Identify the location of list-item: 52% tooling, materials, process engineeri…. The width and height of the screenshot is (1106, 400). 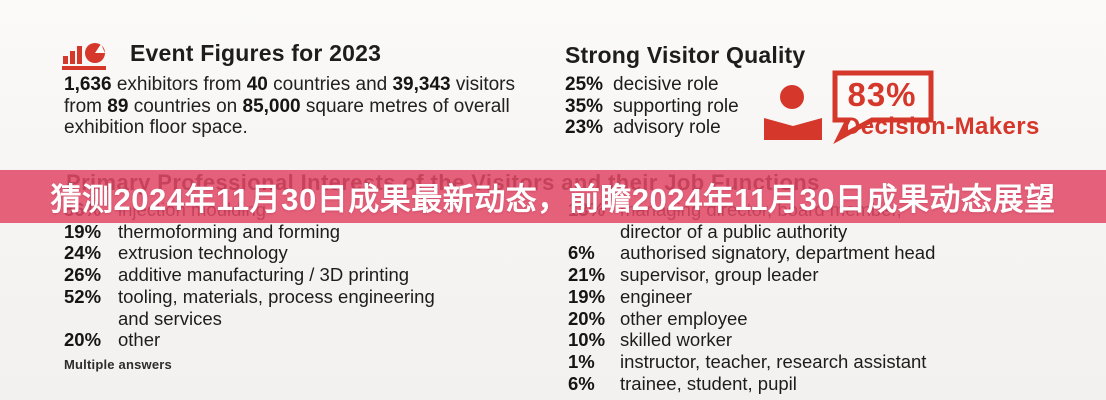
(249, 297).